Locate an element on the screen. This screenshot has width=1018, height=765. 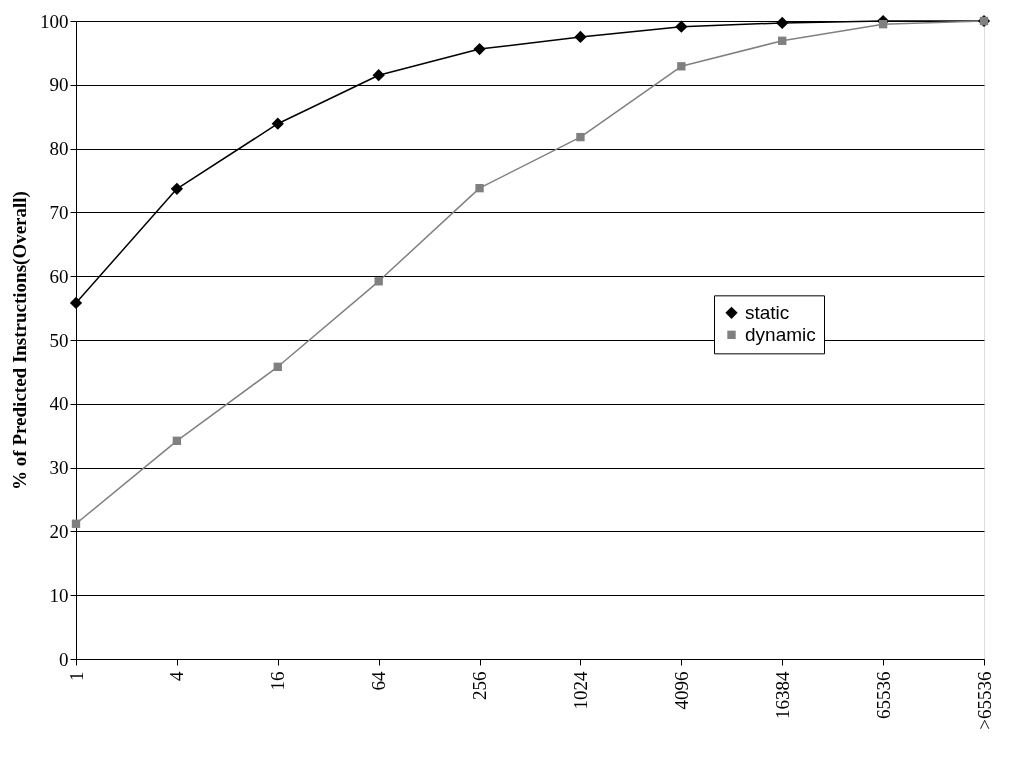
x-tick-label: 65536 is located at coordinates (883, 695).